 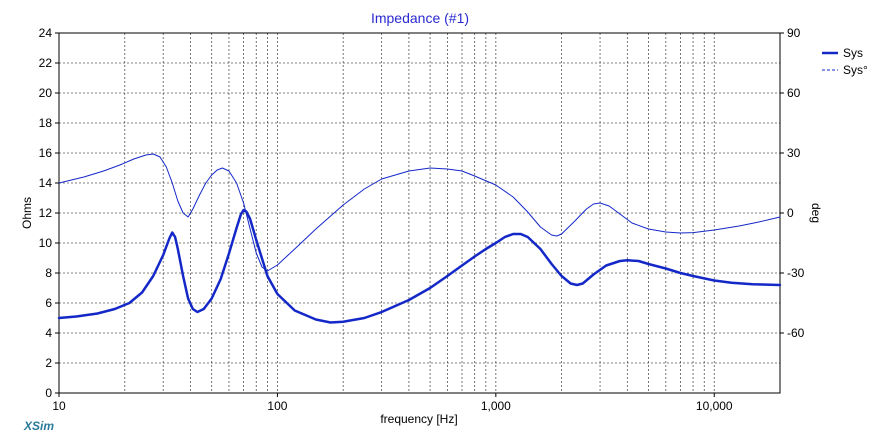 What do you see at coordinates (816, 213) in the screenshot?
I see `y2-axis-label: deg` at bounding box center [816, 213].